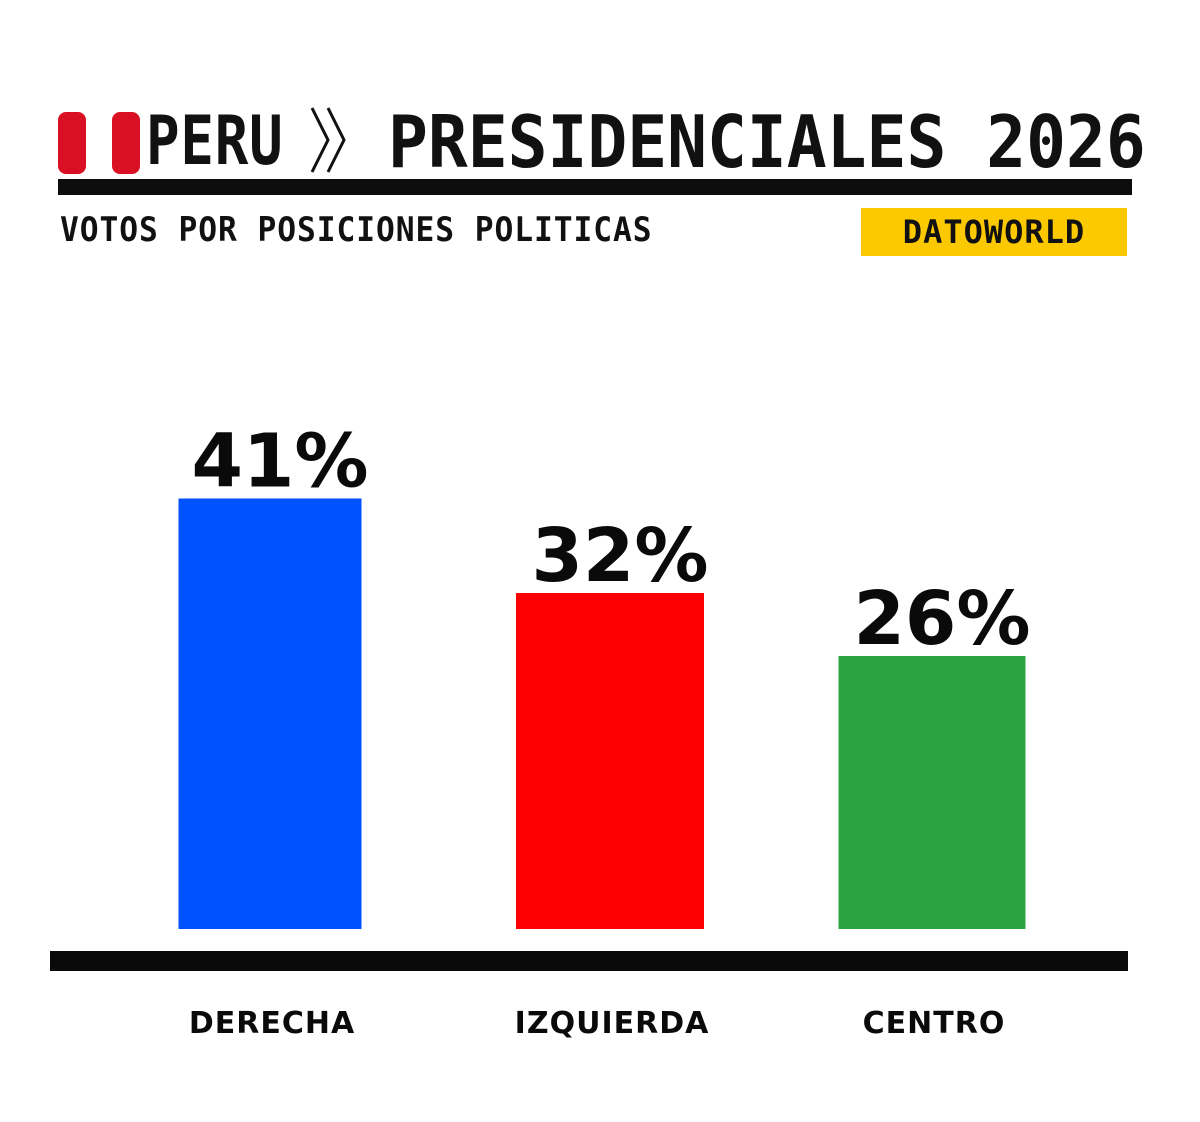 The width and height of the screenshot is (1200, 1122). What do you see at coordinates (328, 140) in the screenshot?
I see `double-chevron-icon` at bounding box center [328, 140].